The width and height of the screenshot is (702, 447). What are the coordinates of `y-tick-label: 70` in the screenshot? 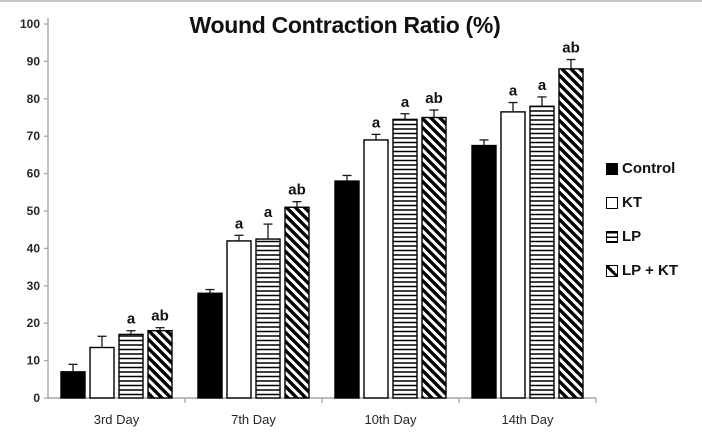 It's located at (34, 136).